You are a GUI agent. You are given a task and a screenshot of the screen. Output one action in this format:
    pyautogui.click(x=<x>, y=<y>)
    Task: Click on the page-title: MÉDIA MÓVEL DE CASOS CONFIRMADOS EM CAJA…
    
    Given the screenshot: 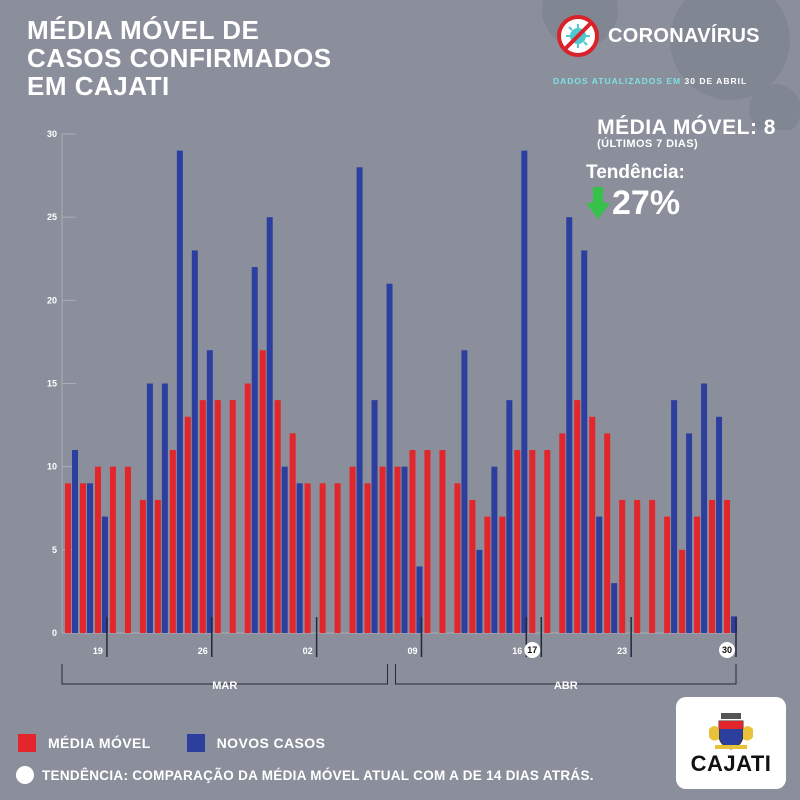 What is the action you would take?
    pyautogui.click(x=207, y=58)
    